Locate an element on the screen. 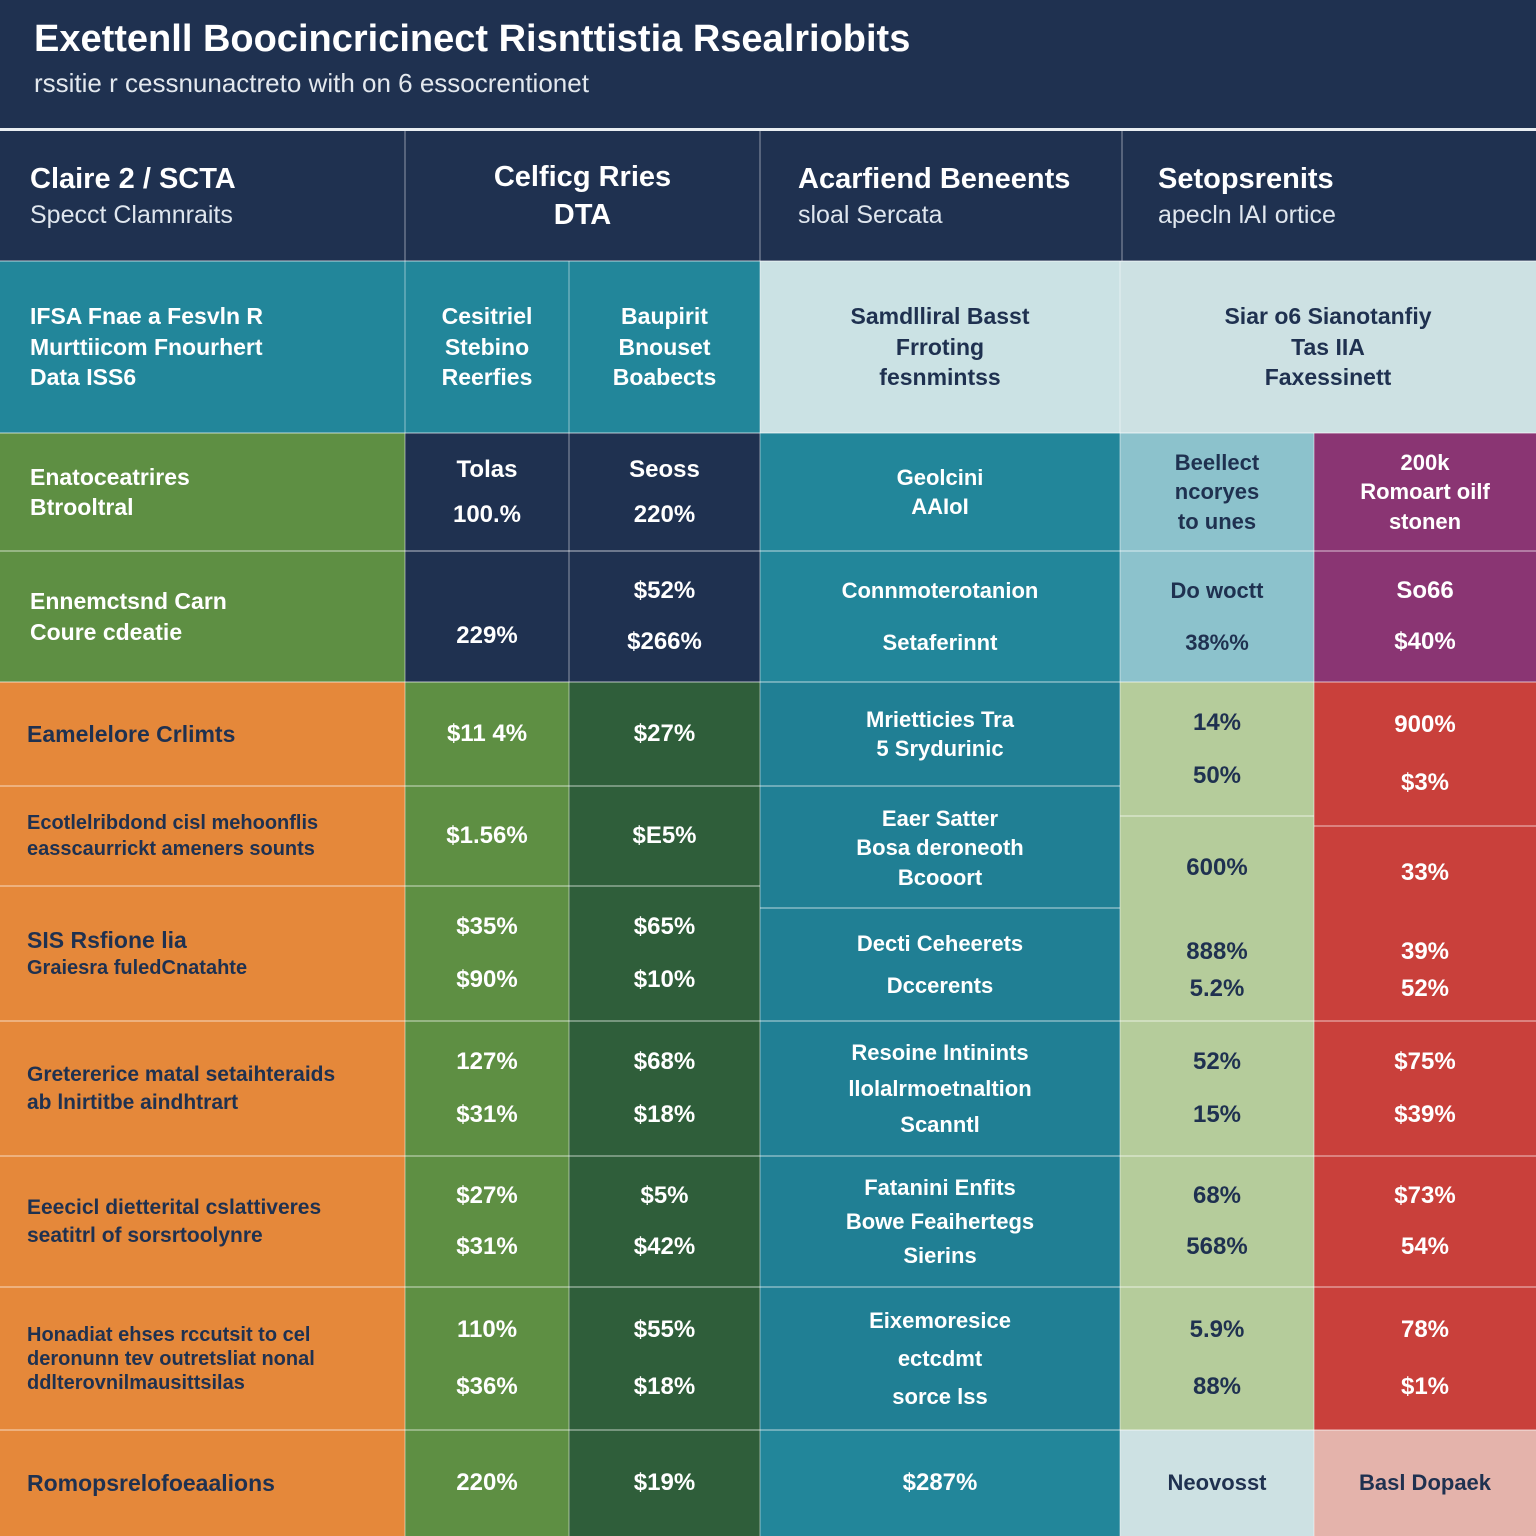 The height and width of the screenshot is (1536, 1536). column-header-claire: Claire 2 / SCTA Specct Clamnraits is located at coordinates (202, 196).